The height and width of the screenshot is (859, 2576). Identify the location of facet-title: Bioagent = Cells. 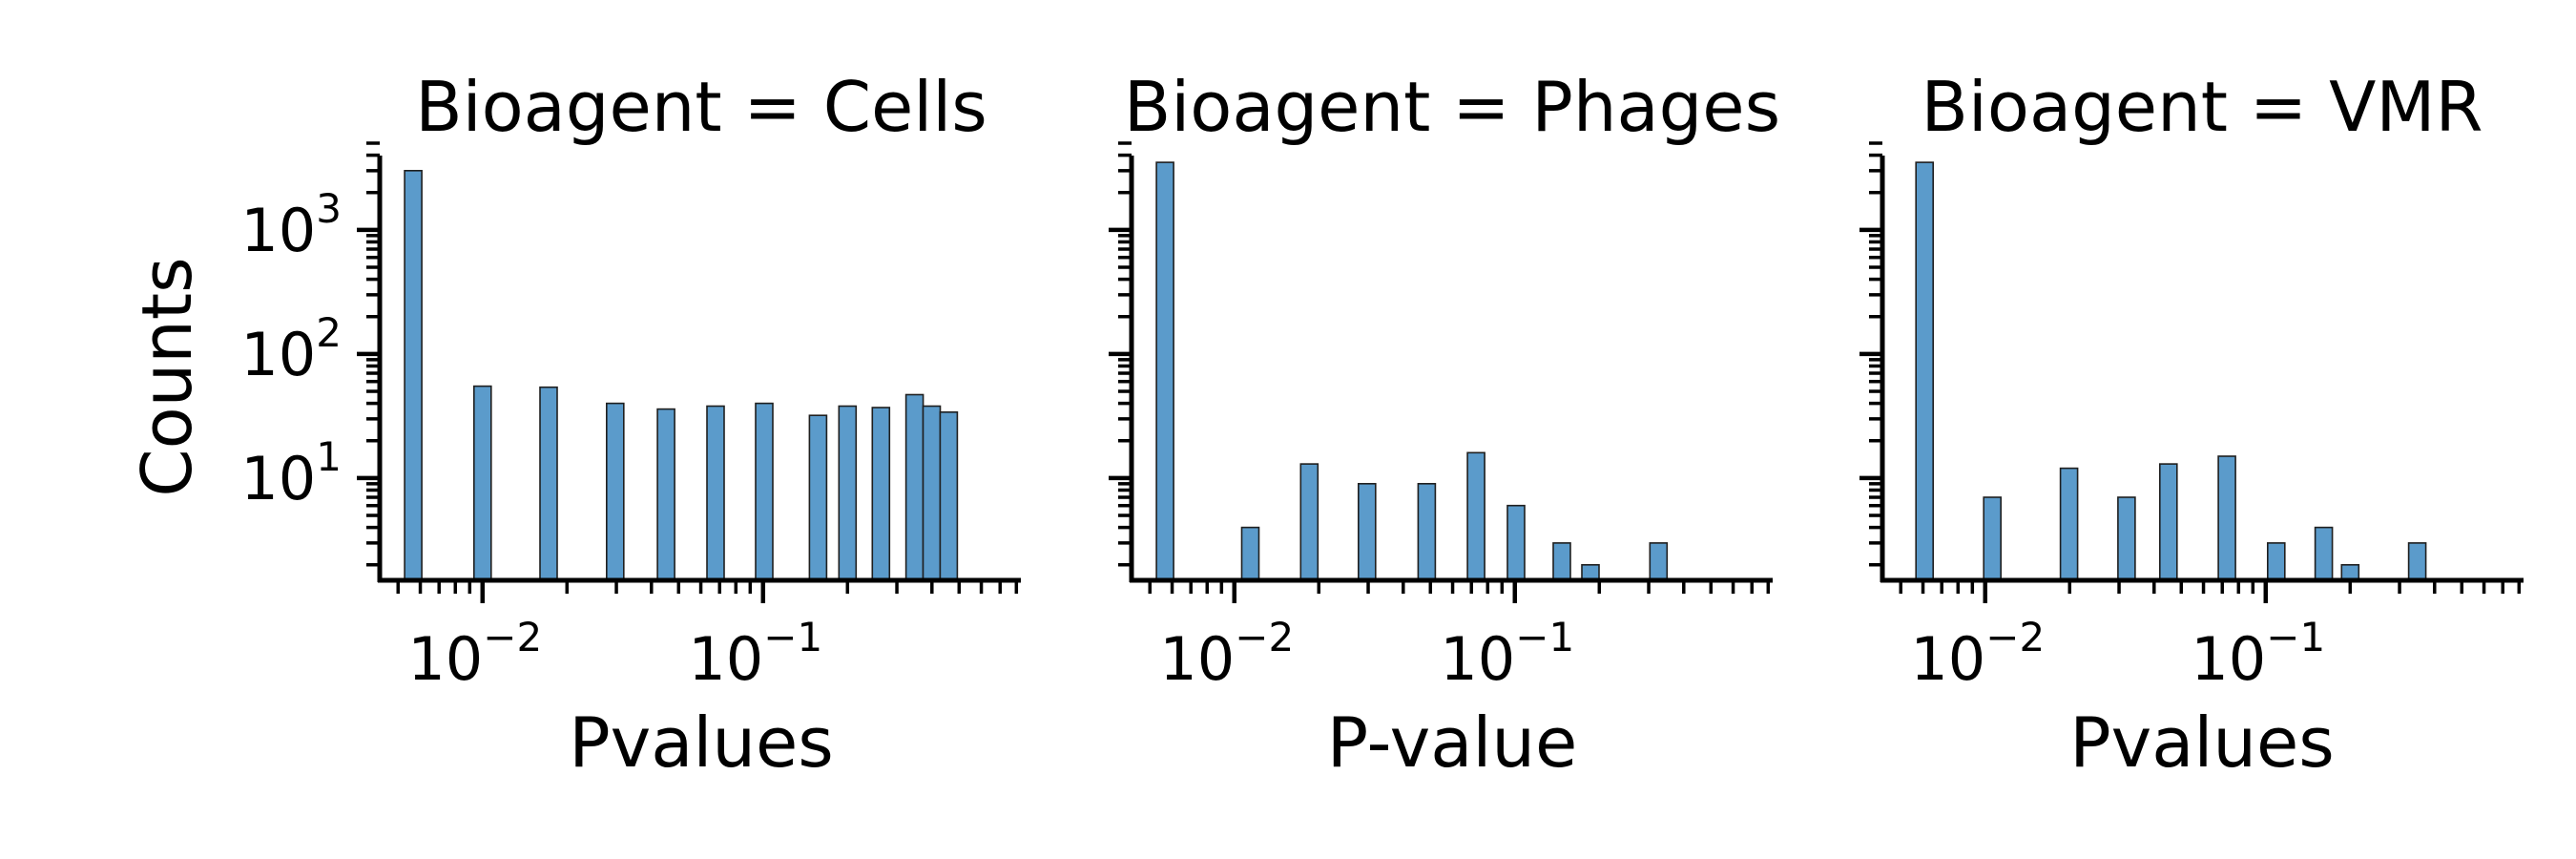
(701, 107).